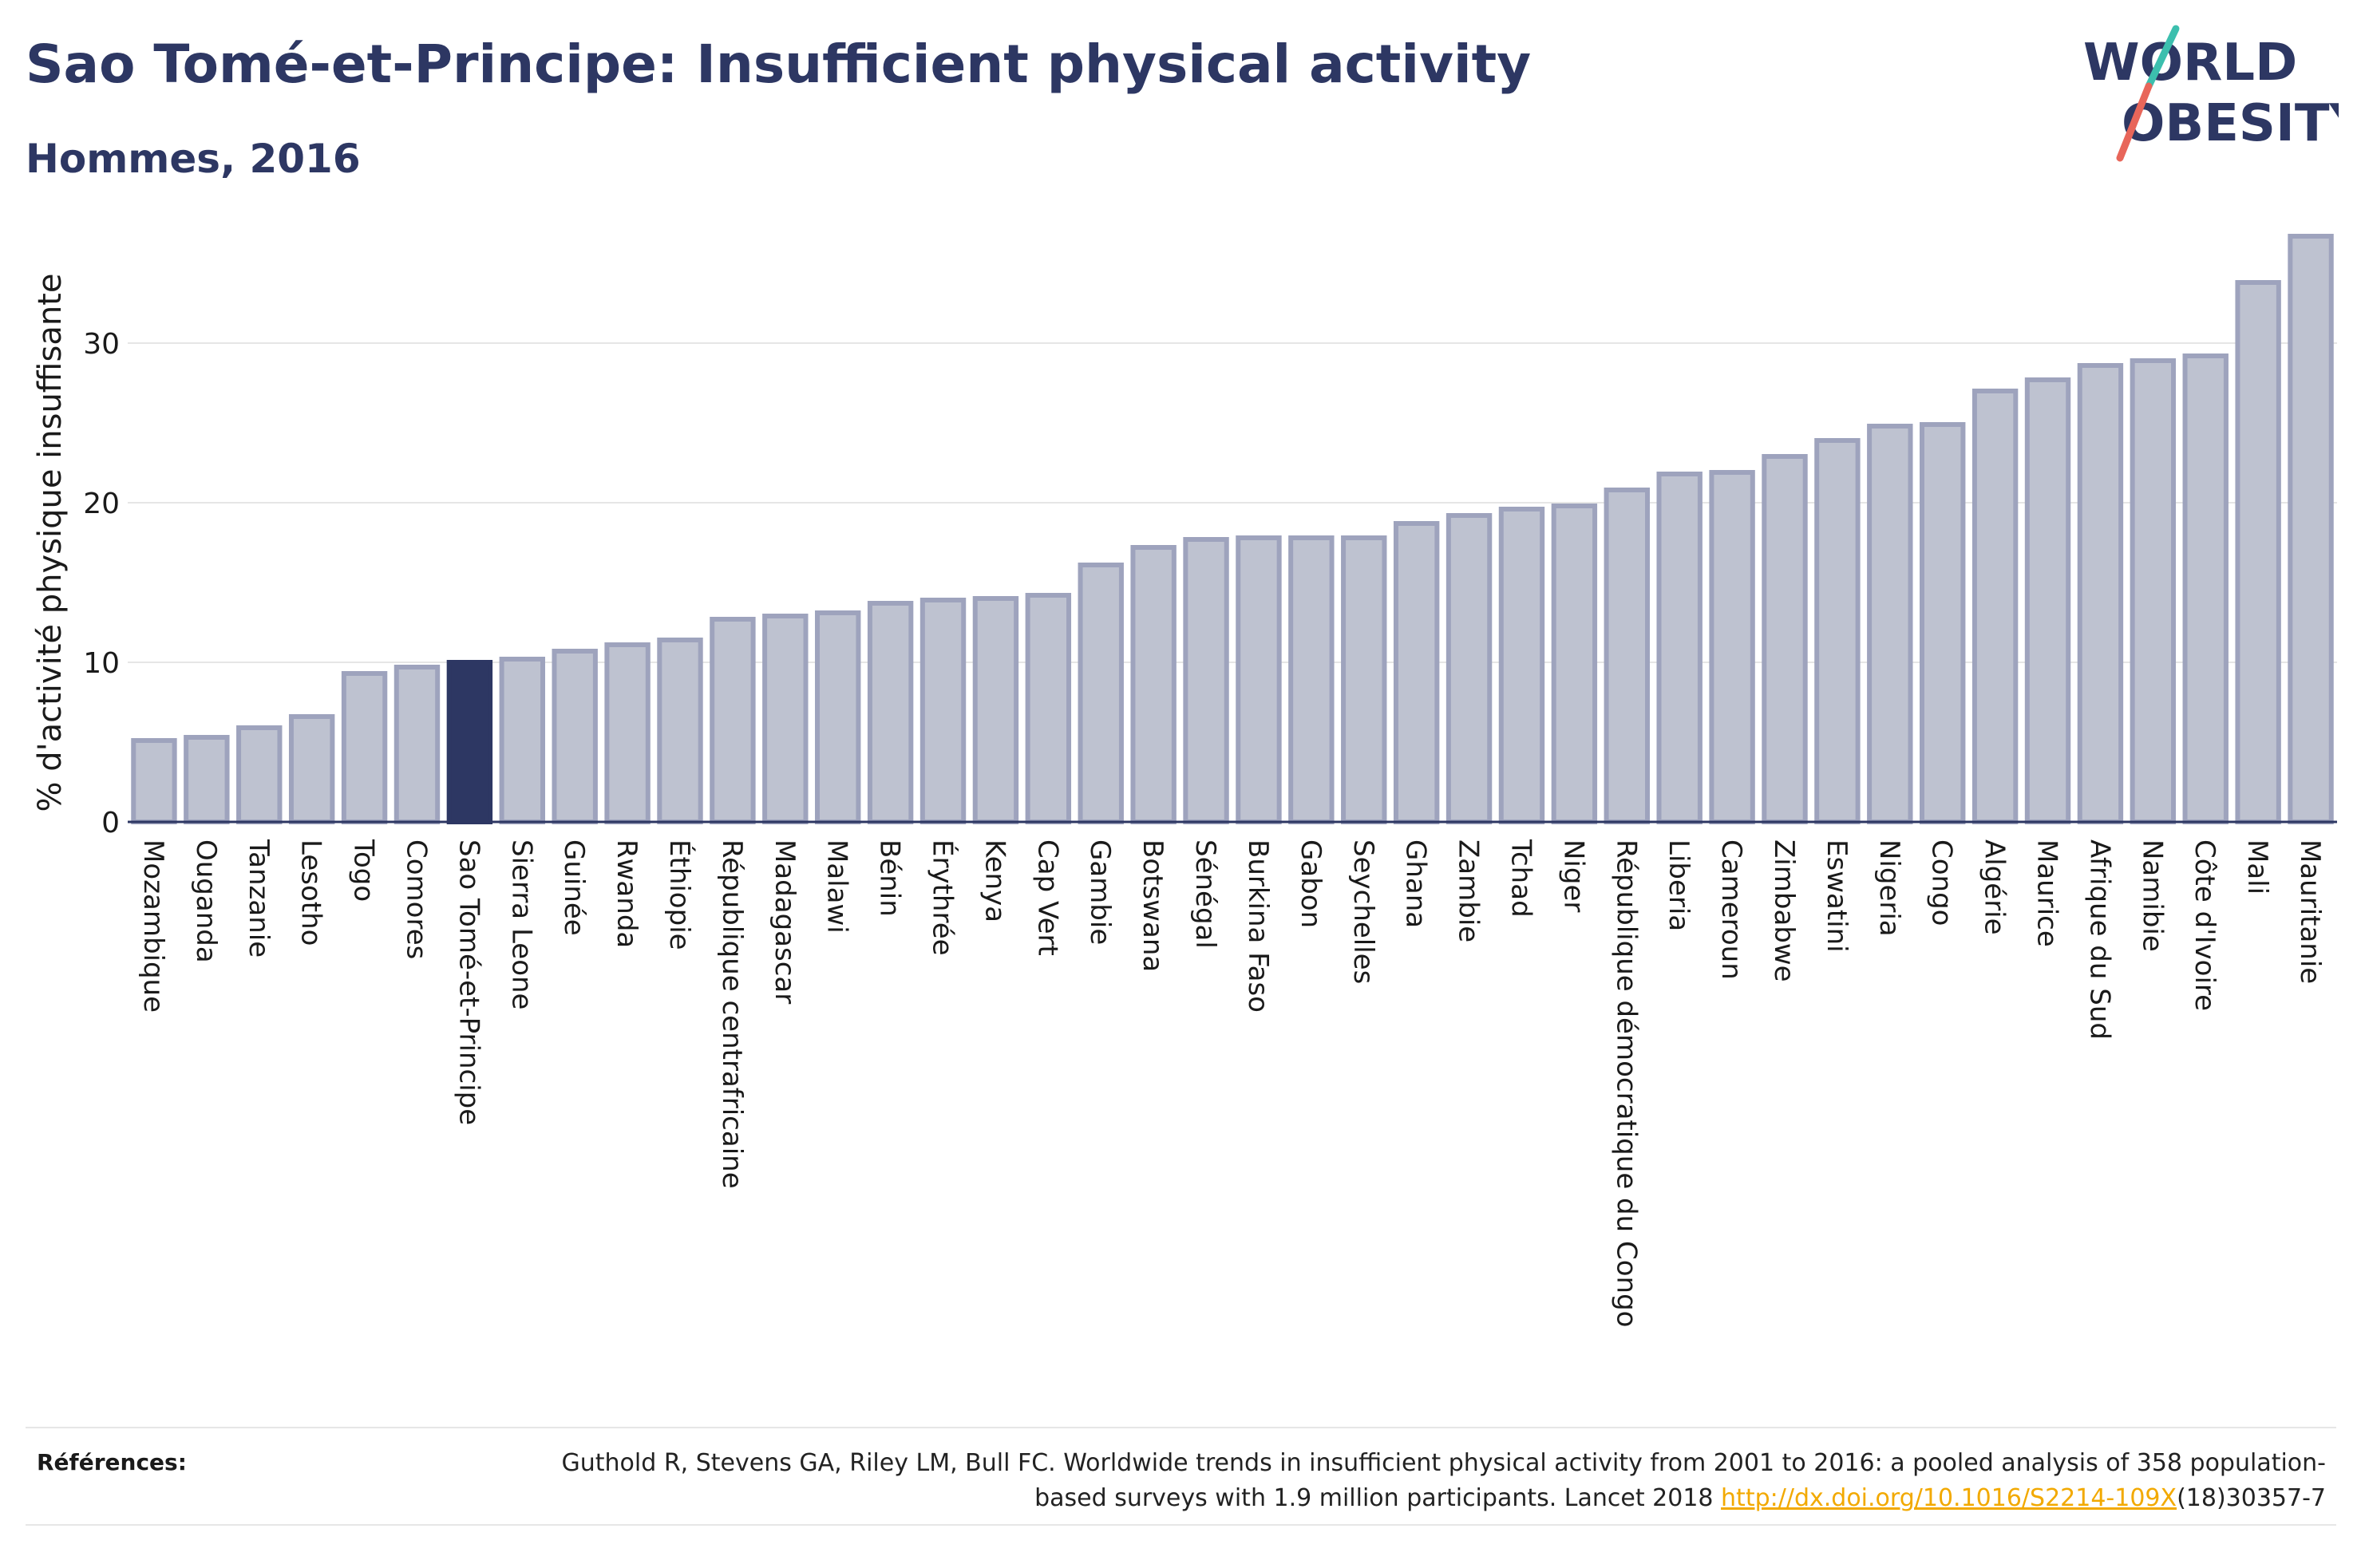 This screenshot has height=1568, width=2361. What do you see at coordinates (627, 893) in the screenshot?
I see `x-tick-label: Rwanda` at bounding box center [627, 893].